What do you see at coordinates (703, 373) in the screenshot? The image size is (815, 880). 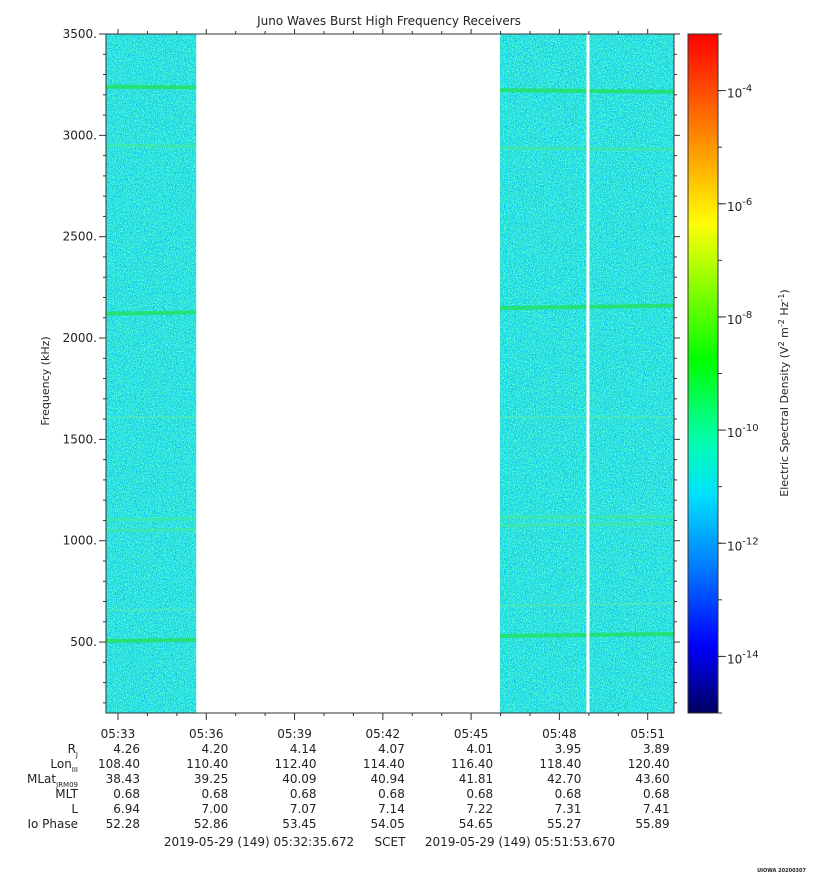 I see `colorbar` at bounding box center [703, 373].